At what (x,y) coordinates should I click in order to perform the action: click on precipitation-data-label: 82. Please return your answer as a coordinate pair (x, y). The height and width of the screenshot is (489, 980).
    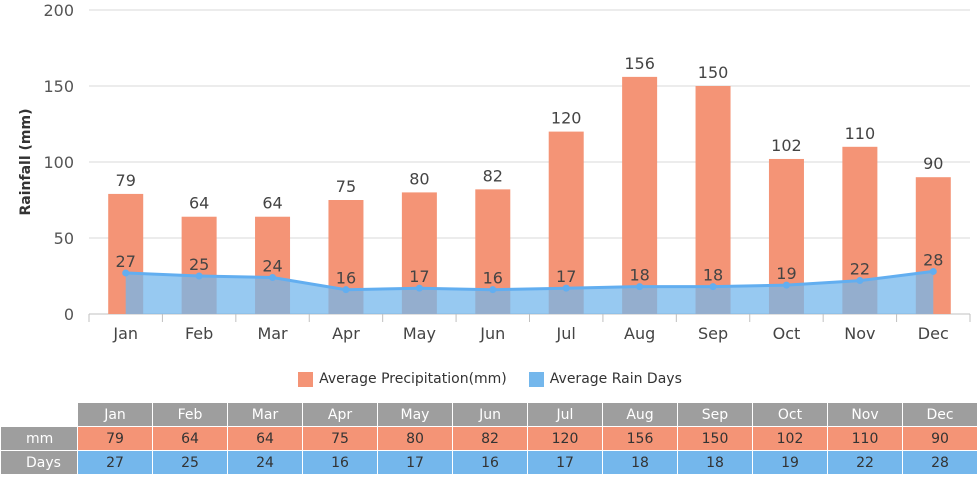
    Looking at the image, I should click on (493, 175).